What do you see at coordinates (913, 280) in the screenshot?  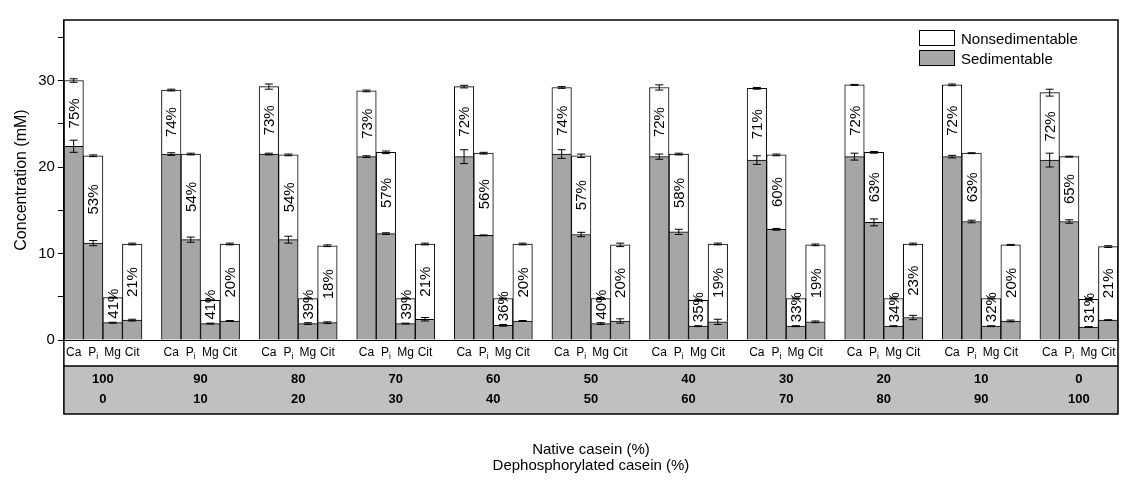 I see `annotation: 23%` at bounding box center [913, 280].